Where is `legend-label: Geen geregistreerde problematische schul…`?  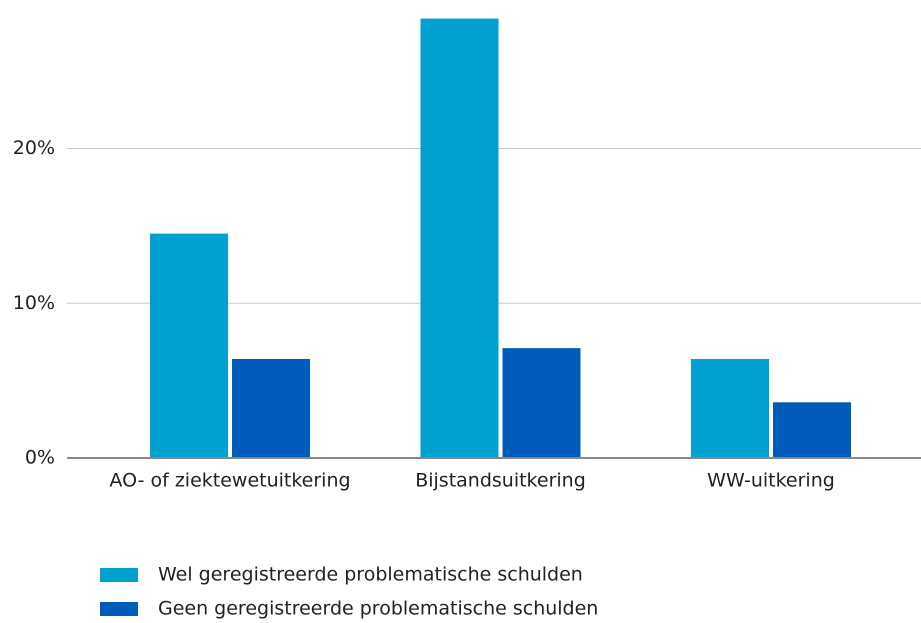 legend-label: Geen geregistreerde problematische schul… is located at coordinates (378, 609).